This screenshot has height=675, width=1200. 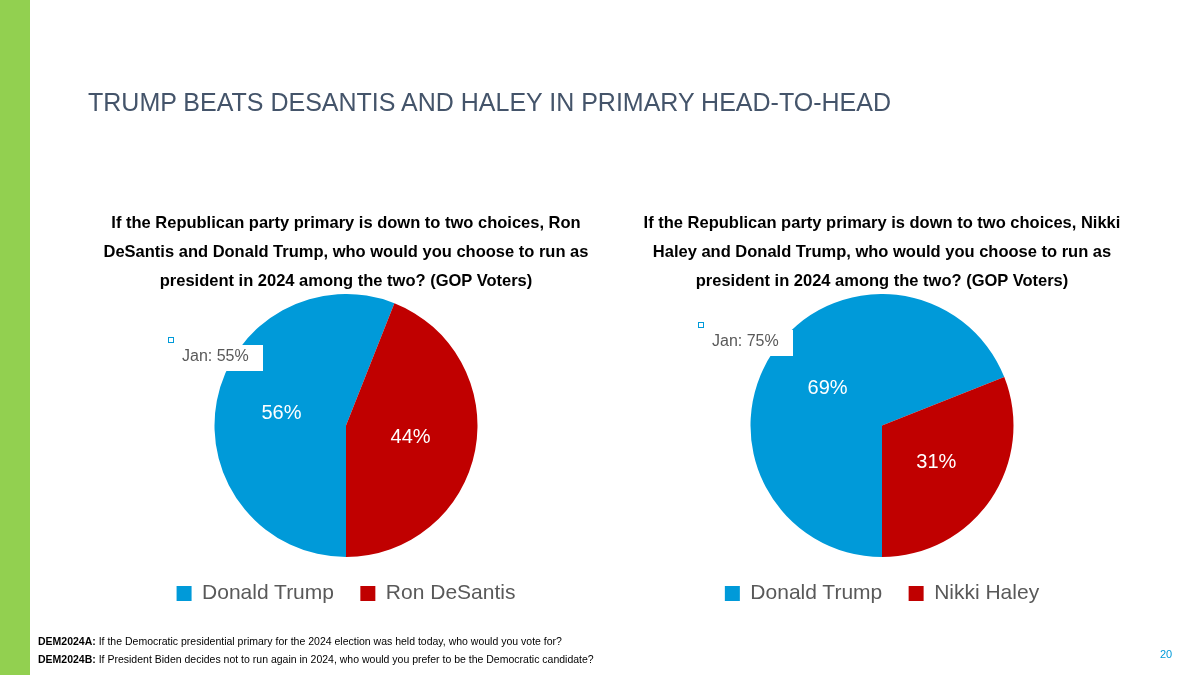 I want to click on chart-subtitle: If the Republican party primary is down to two choices, Nikki Haley and Donald Trump, who would you choose to run as president in 2024 among the two? (GOP Voters), so click(x=882, y=251).